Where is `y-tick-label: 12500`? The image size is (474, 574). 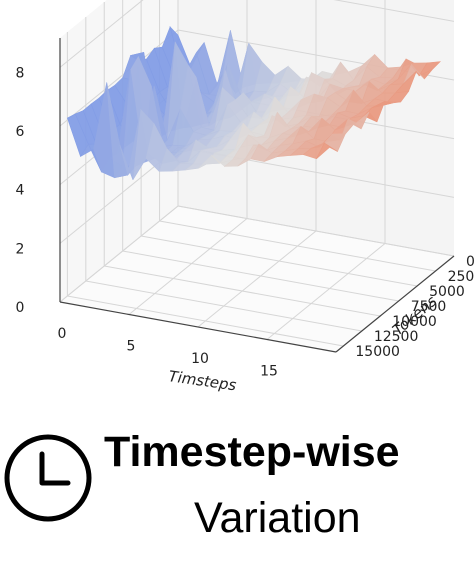
y-tick-label: 12500 is located at coordinates (396, 337).